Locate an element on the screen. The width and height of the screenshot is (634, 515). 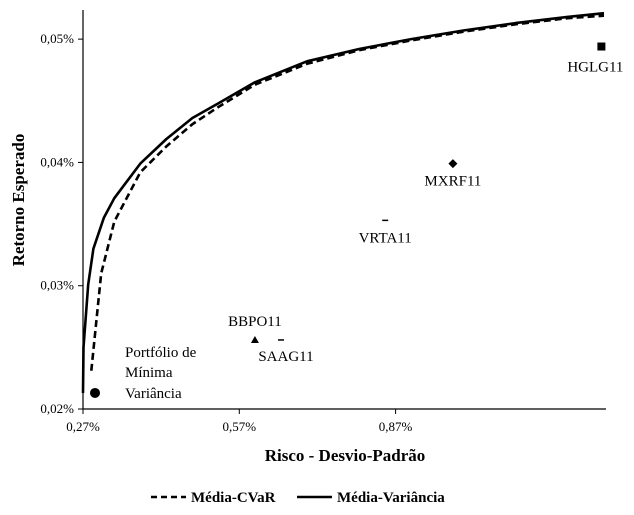
y-tick-label: 0,04% is located at coordinates (57, 161).